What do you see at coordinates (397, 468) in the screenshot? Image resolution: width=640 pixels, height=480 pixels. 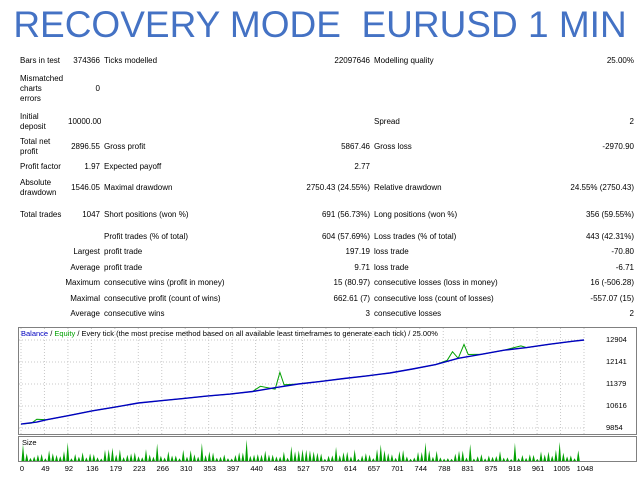 I see `x-tick-label: 701` at bounding box center [397, 468].